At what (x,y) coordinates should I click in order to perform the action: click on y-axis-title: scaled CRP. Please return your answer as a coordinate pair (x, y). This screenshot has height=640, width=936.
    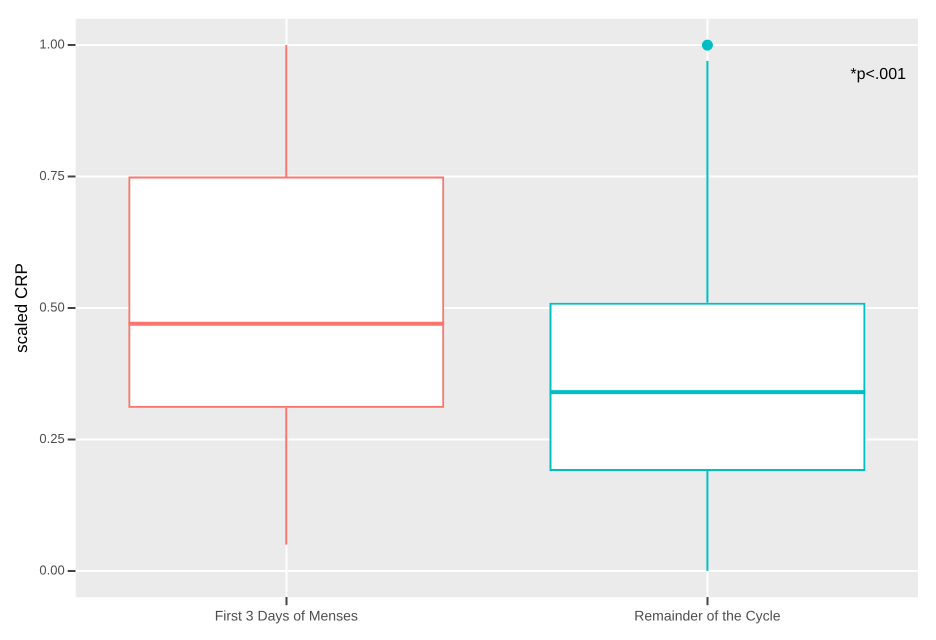
    Looking at the image, I should click on (21, 308).